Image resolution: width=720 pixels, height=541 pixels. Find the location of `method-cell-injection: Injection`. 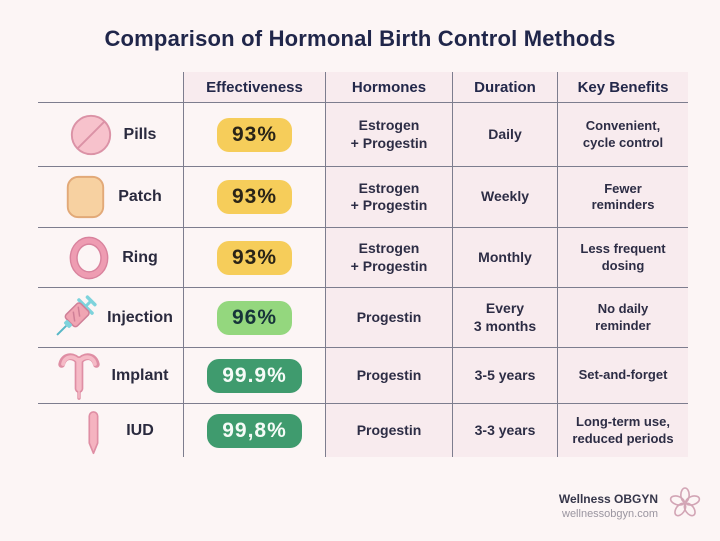

method-cell-injection: Injection is located at coordinates (110, 318).